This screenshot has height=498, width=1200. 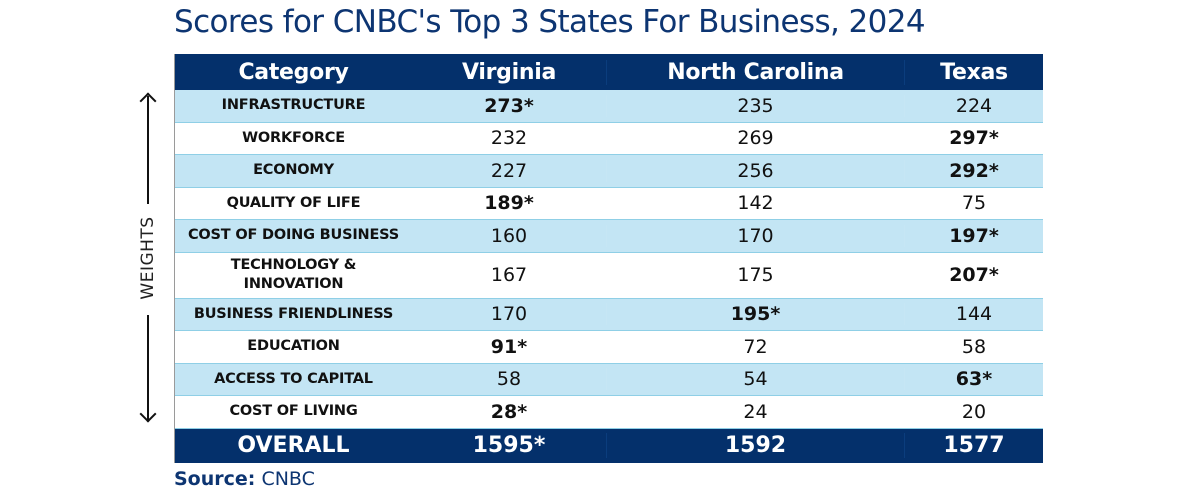 I want to click on overall-row: OVERALL 1595* 1592 1577, so click(x=609, y=445).